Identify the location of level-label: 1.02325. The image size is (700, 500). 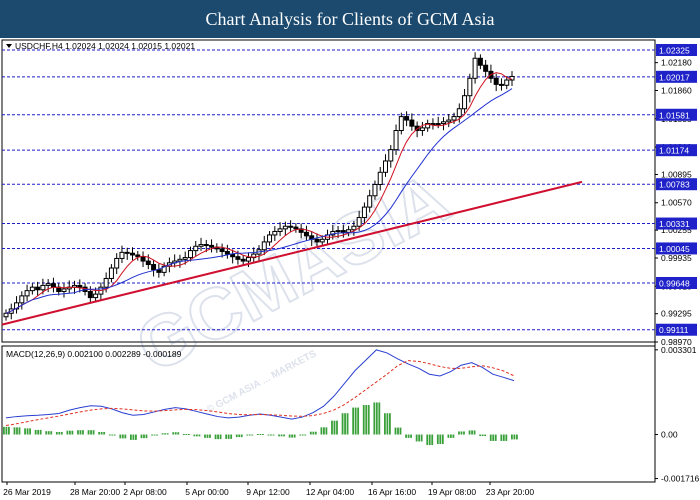
(674, 51).